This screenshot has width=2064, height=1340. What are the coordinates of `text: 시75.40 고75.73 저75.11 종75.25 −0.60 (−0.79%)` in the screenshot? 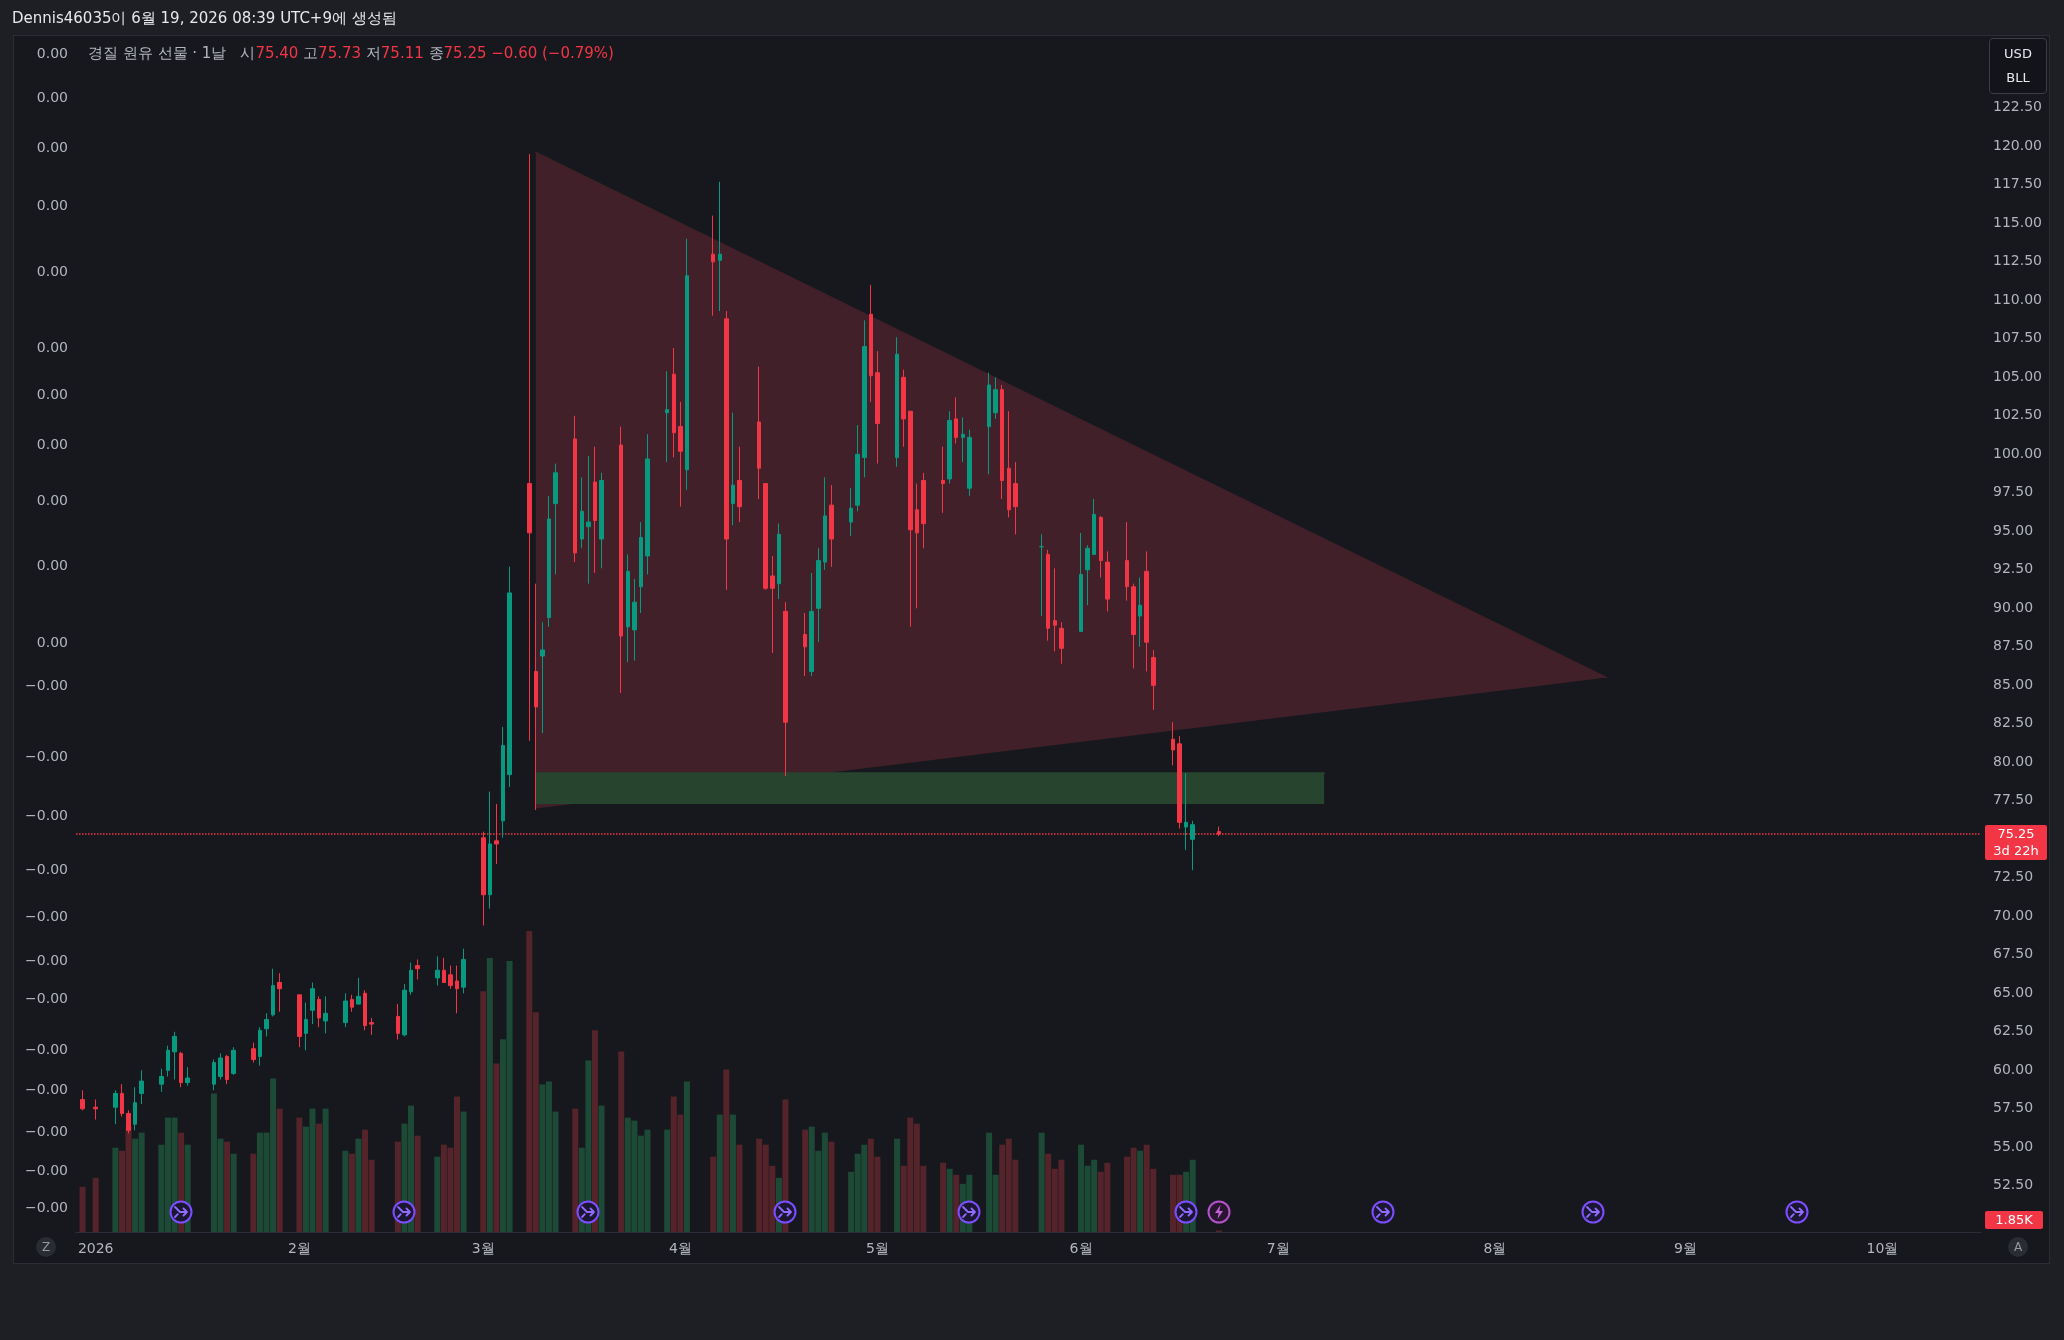 It's located at (427, 53).